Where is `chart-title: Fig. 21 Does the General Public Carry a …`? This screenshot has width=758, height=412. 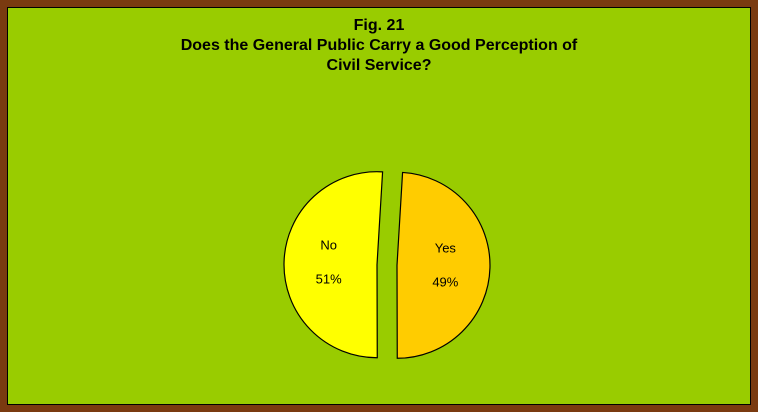
chart-title: Fig. 21 Does the General Public Carry a … is located at coordinates (379, 46).